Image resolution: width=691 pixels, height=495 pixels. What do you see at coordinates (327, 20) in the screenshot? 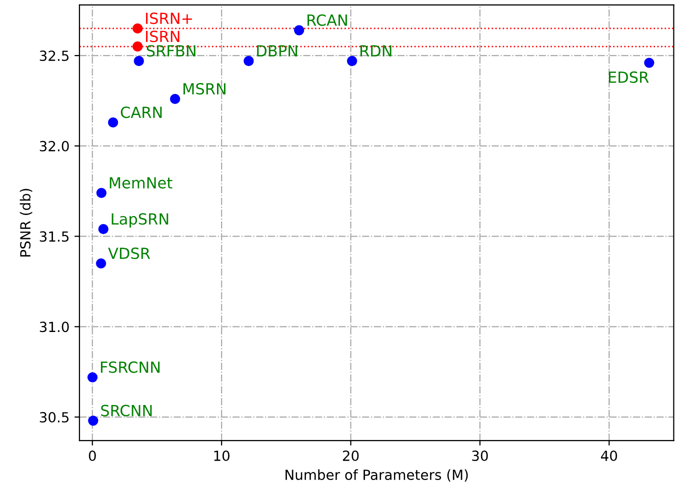
I see `data-label: RCAN` at bounding box center [327, 20].